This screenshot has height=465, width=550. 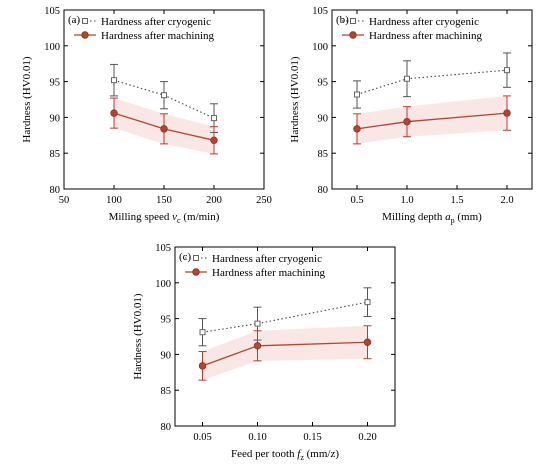 I want to click on machining-error-band, so click(x=285, y=353).